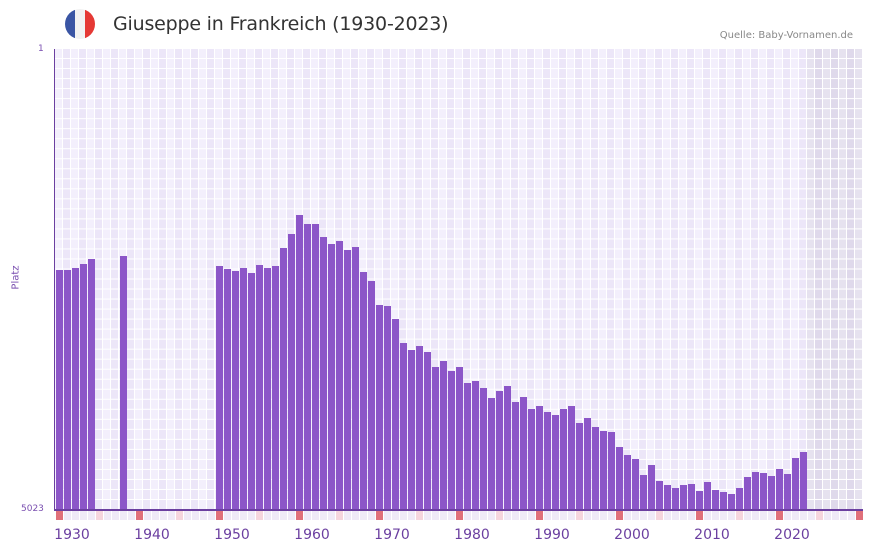 The image size is (873, 552). Describe the element at coordinates (323, 373) in the screenshot. I see `bar-1963` at that location.